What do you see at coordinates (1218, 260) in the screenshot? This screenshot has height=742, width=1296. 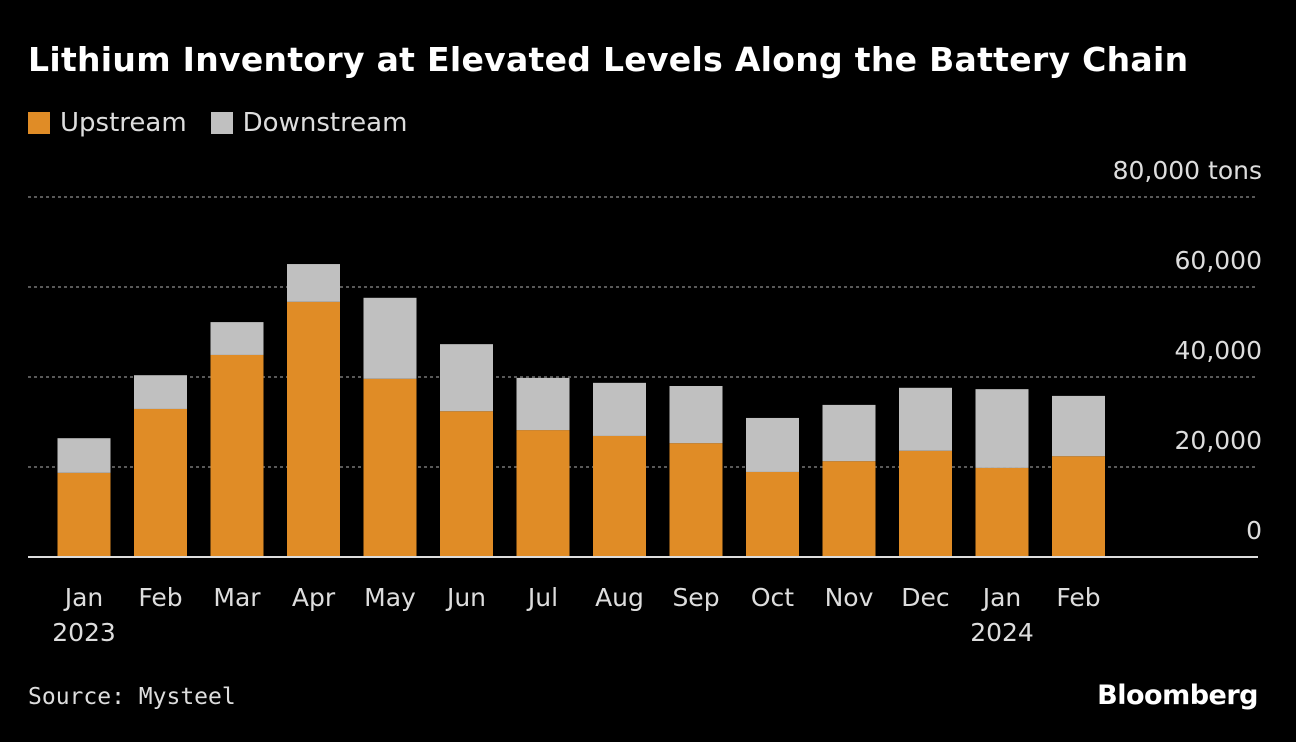 I see `y-tick-label: 60,000` at bounding box center [1218, 260].